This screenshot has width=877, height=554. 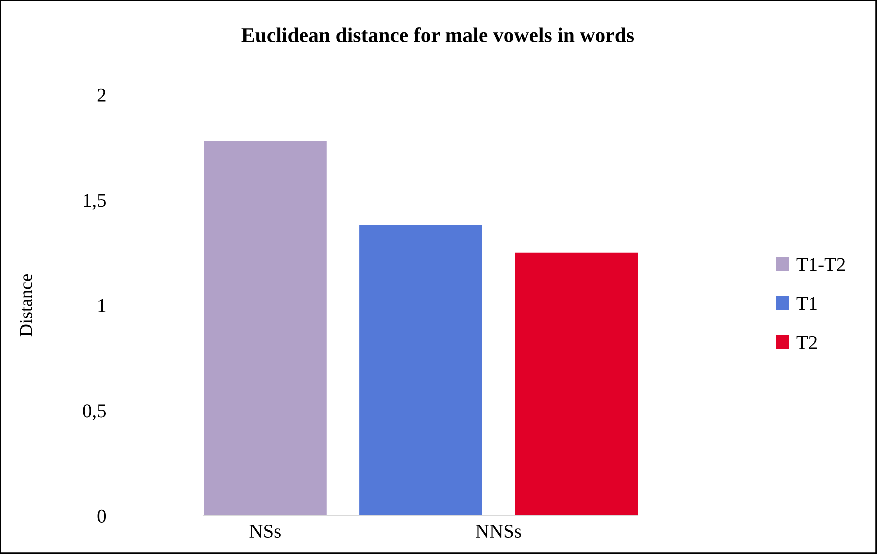 I want to click on y-tick-label: 1,5, so click(x=95, y=202).